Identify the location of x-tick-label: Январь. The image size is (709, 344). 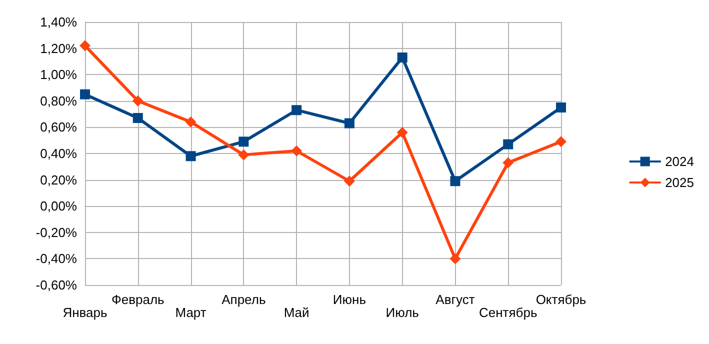
(85, 312).